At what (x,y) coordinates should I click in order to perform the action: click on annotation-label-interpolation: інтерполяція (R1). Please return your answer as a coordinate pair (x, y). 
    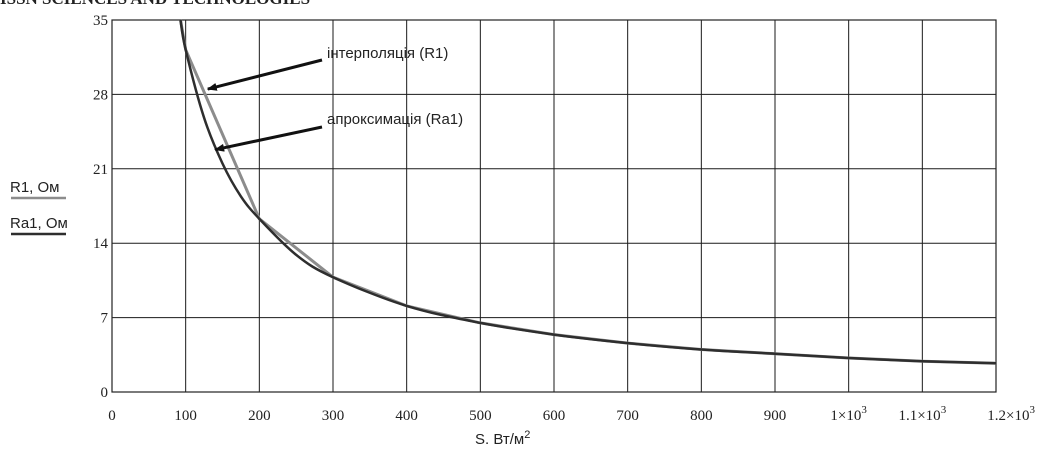
    Looking at the image, I should click on (387, 53).